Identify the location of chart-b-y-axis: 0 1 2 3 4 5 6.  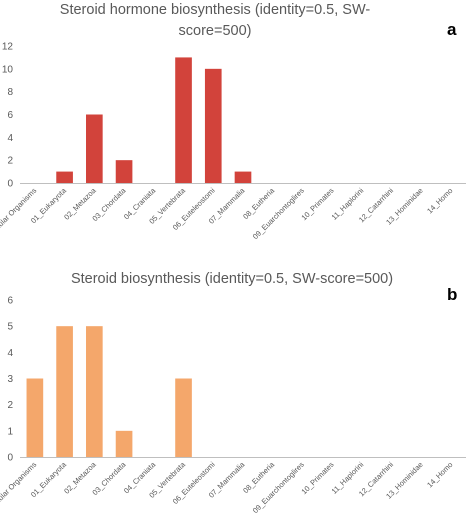
(10, 380).